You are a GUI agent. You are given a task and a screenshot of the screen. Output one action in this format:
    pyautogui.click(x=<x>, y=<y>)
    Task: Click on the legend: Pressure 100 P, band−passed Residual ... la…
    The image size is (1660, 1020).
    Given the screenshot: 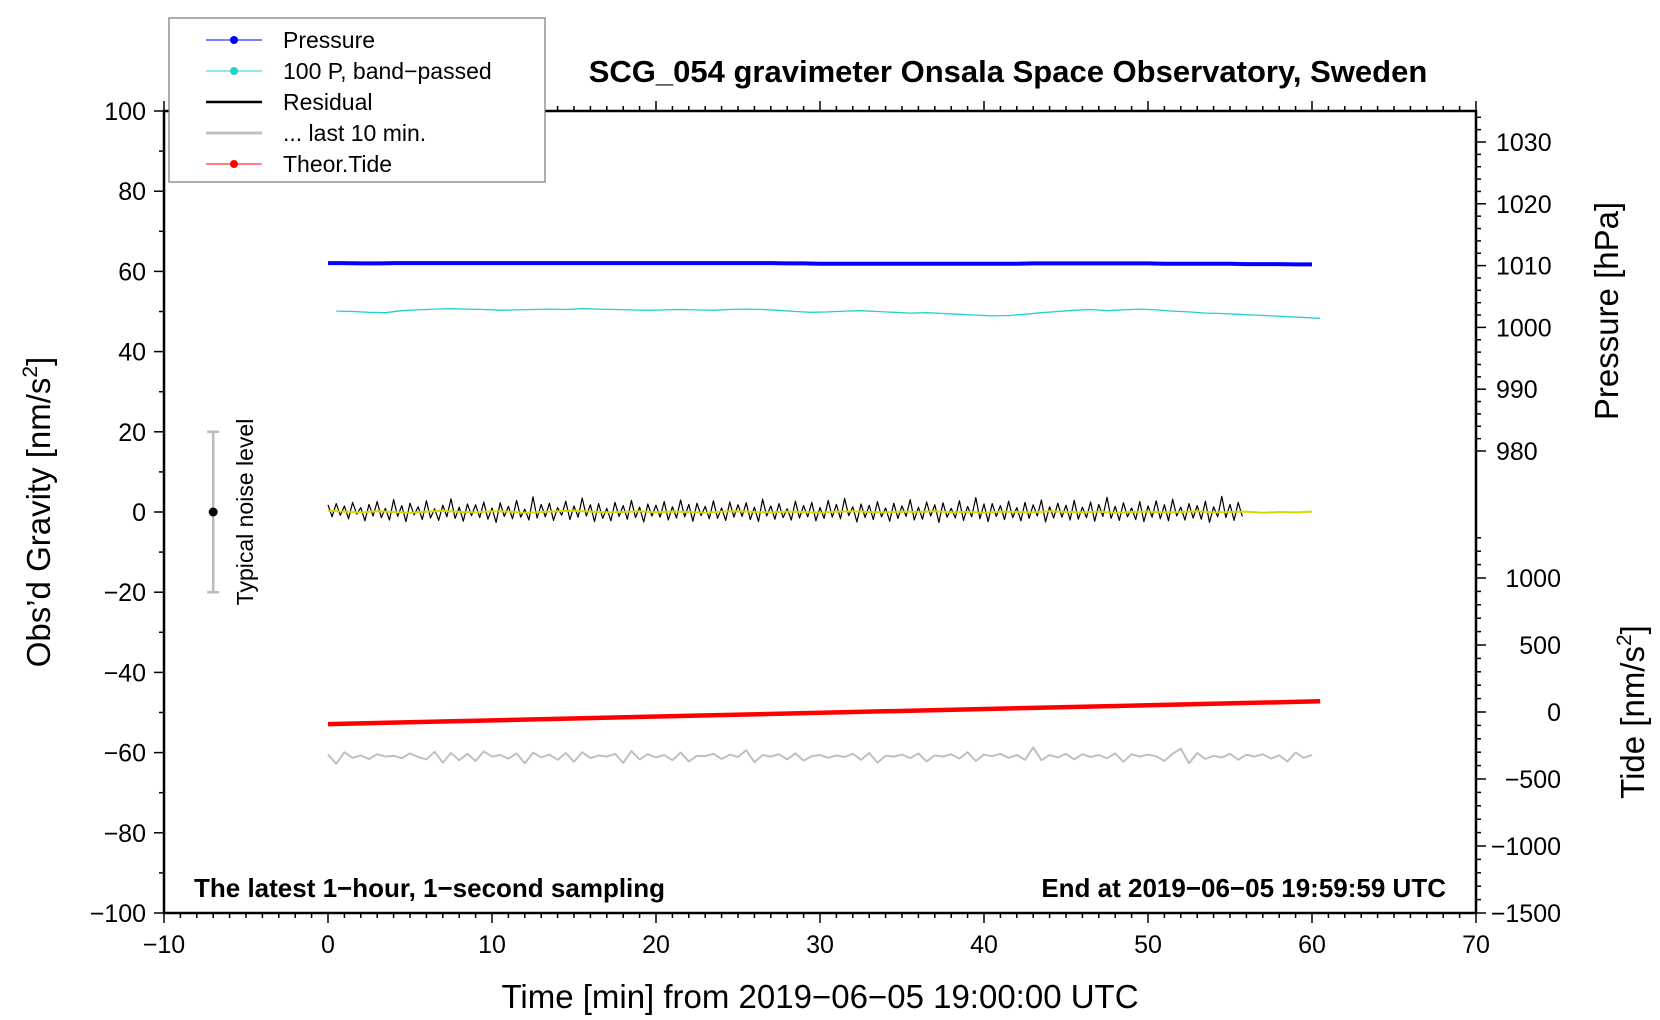 What is the action you would take?
    pyautogui.click(x=357, y=100)
    